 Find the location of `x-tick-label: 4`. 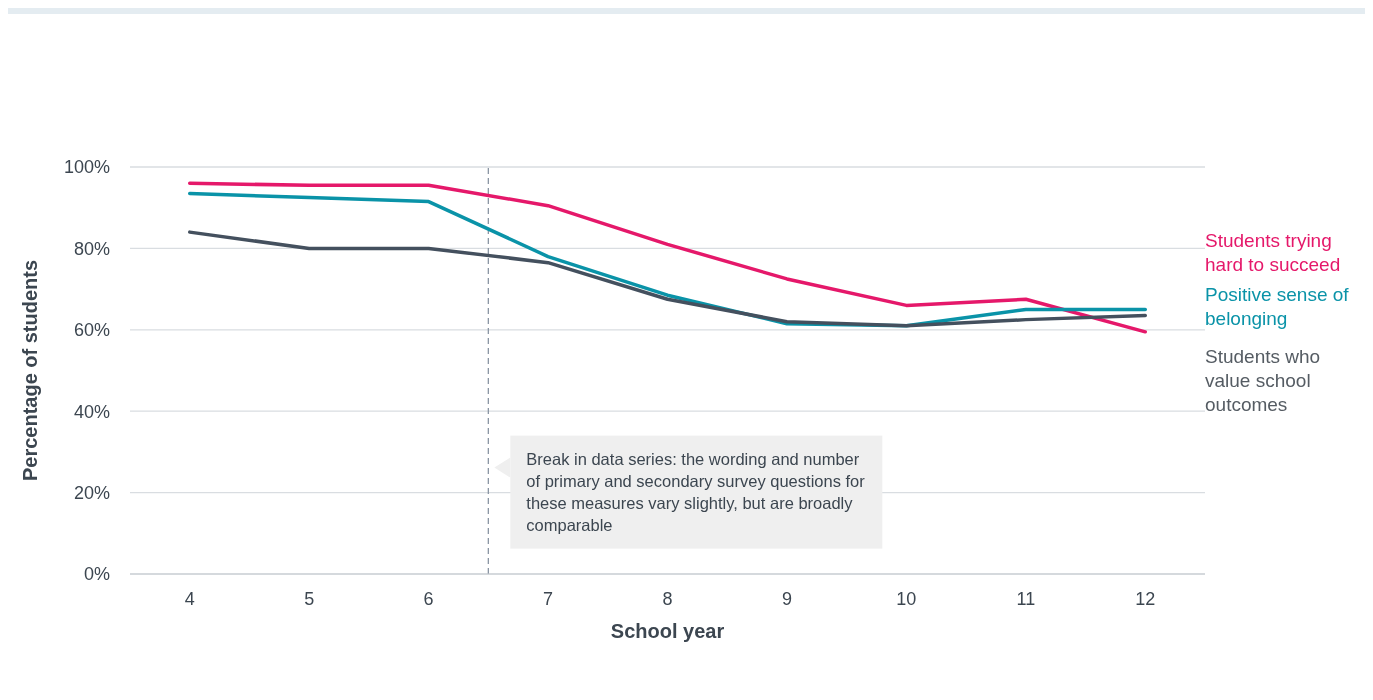

x-tick-label: 4 is located at coordinates (189, 598).